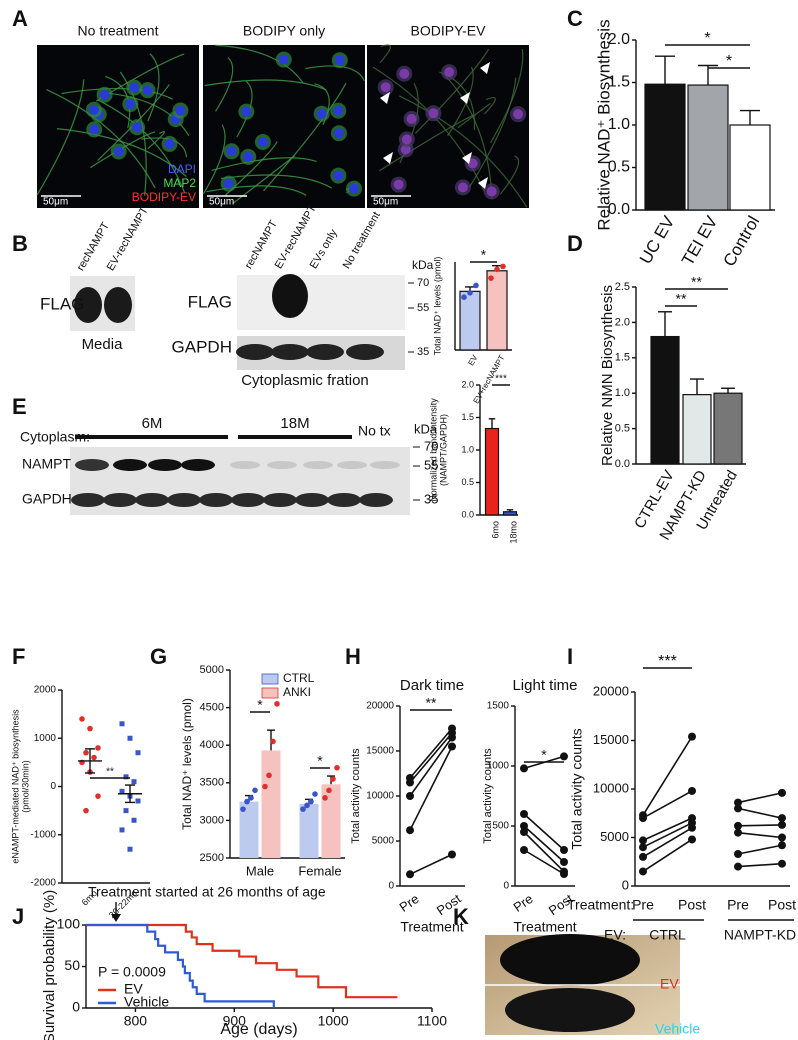 Image resolution: width=798 pixels, height=1040 pixels. Describe the element at coordinates (212, 670) in the screenshot. I see `y-tick-label: 5000` at that location.